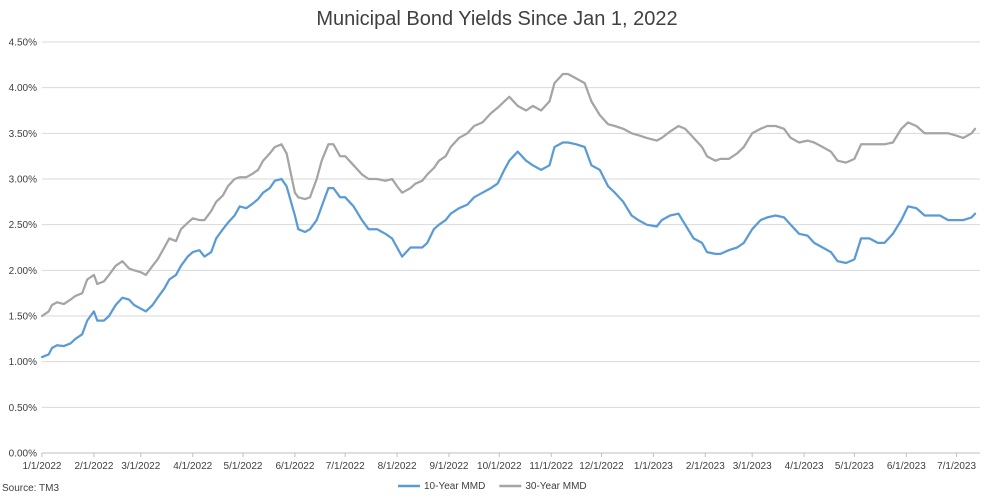 The image size is (994, 500). Describe the element at coordinates (601, 466) in the screenshot. I see `x-tick-label: 12/1/2022` at that location.